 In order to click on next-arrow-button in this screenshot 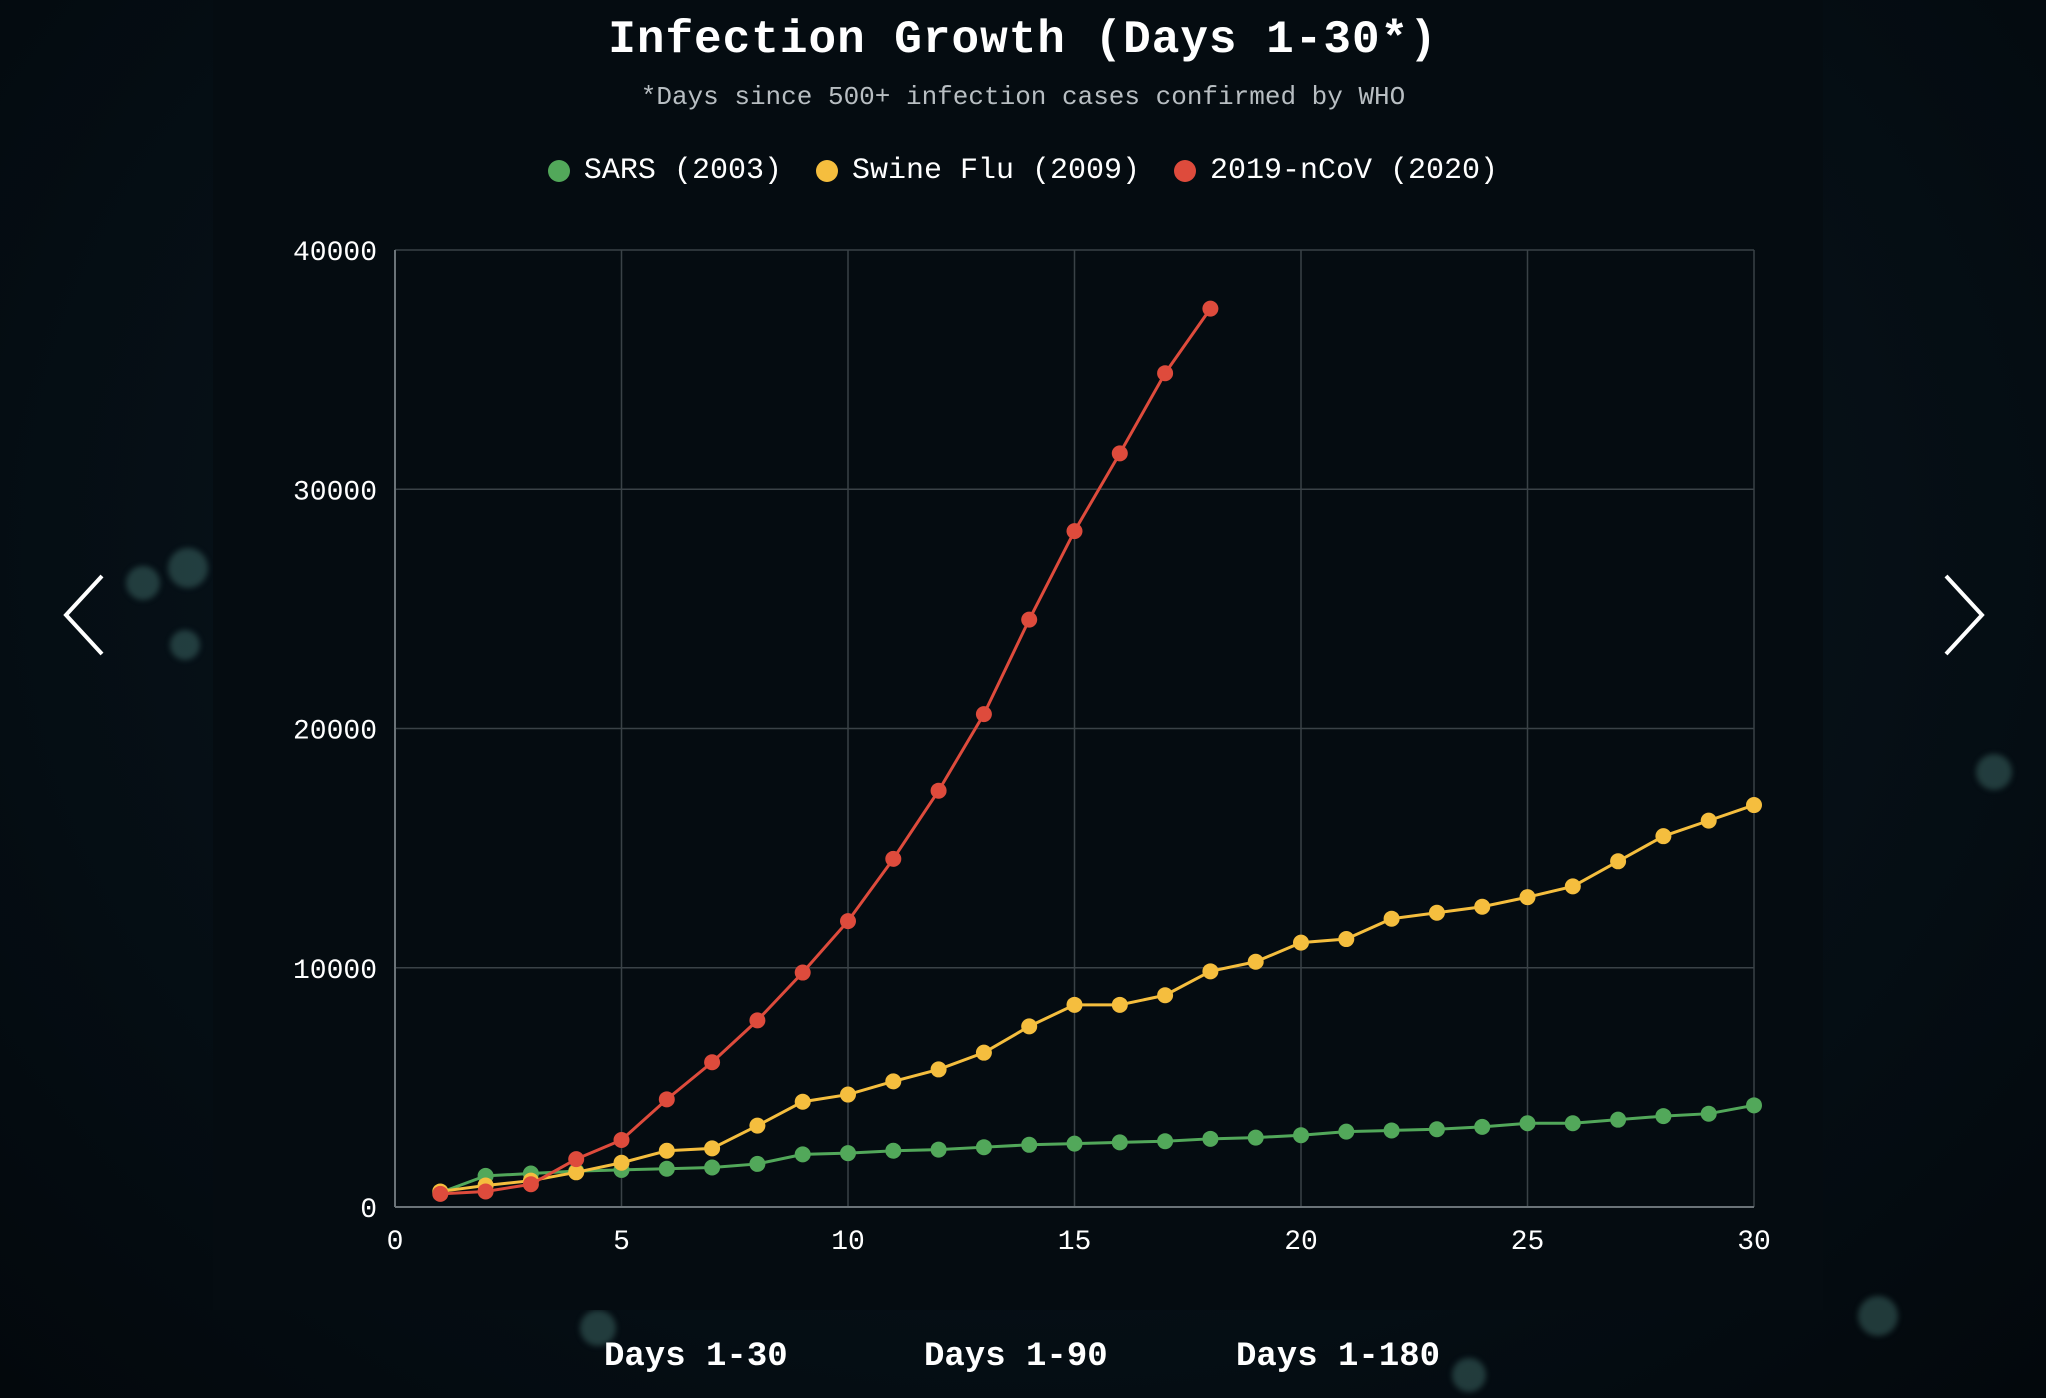, I will do `click(1966, 615)`.